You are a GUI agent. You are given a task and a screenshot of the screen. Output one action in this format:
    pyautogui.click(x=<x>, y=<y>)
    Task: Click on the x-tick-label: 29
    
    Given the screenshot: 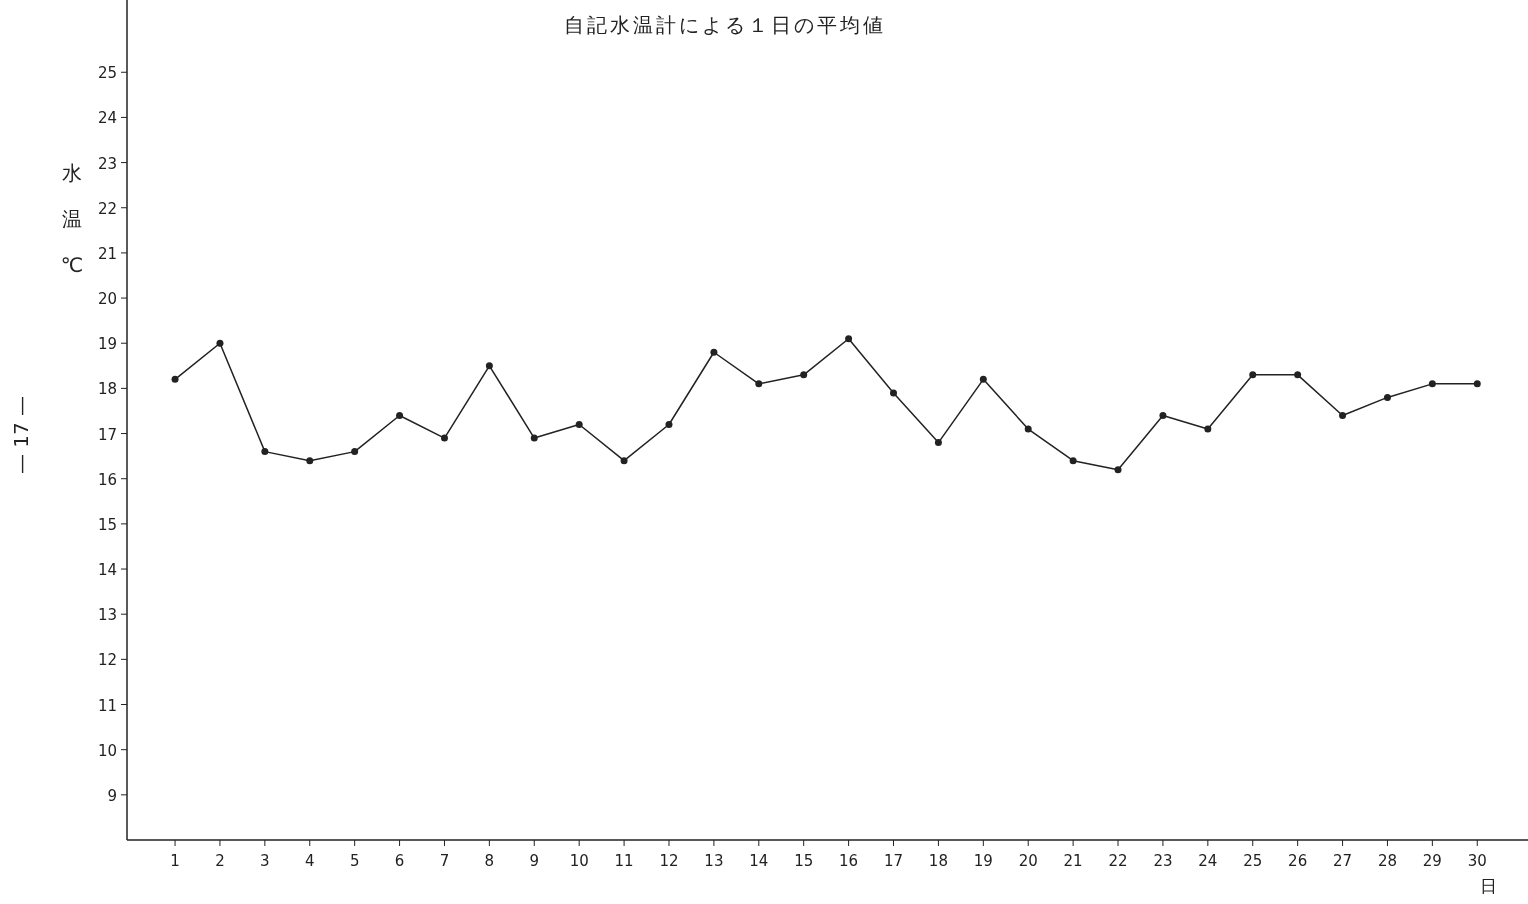 What is the action you would take?
    pyautogui.click(x=1432, y=861)
    